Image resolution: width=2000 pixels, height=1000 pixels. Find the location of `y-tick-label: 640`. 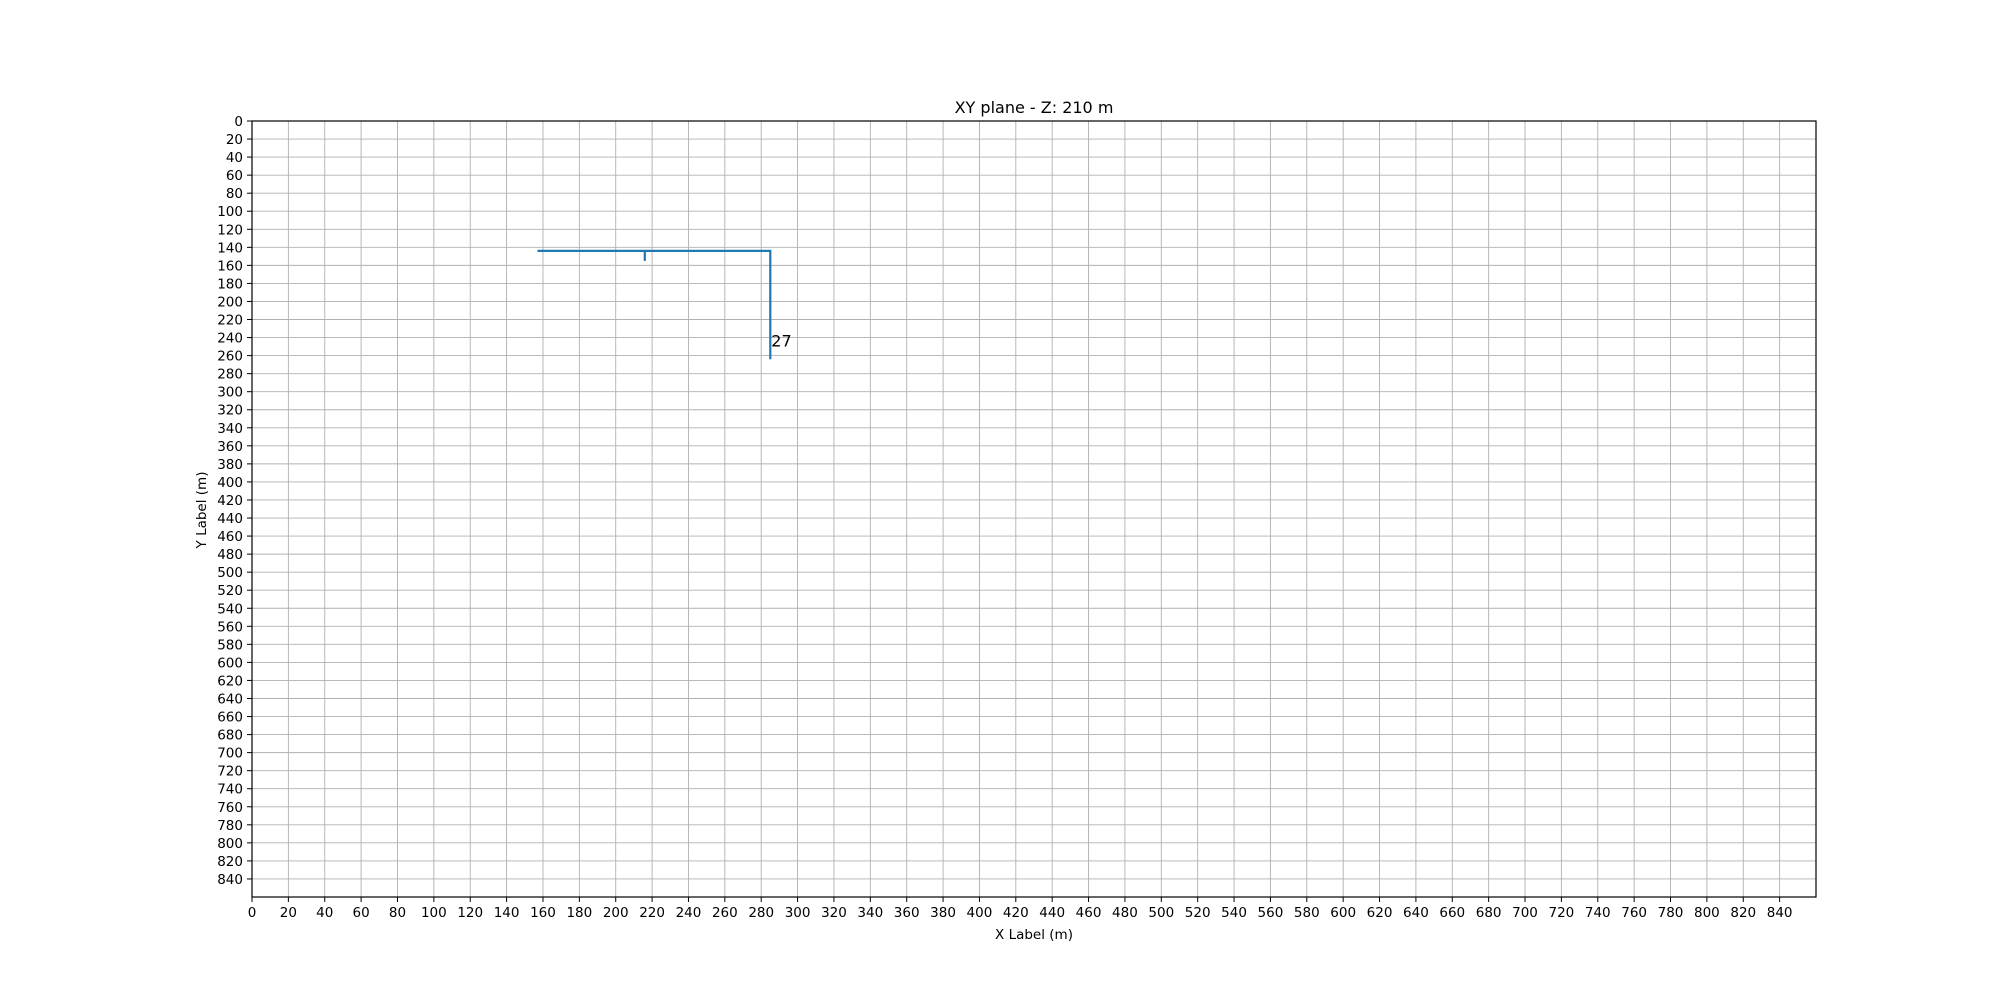

y-tick-label: 640 is located at coordinates (230, 699).